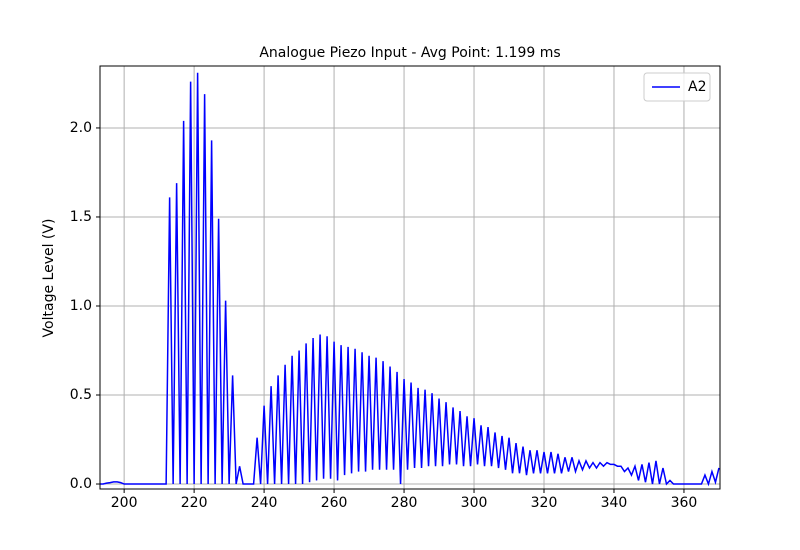  Describe the element at coordinates (474, 503) in the screenshot. I see `x-tick-label: 300` at that location.